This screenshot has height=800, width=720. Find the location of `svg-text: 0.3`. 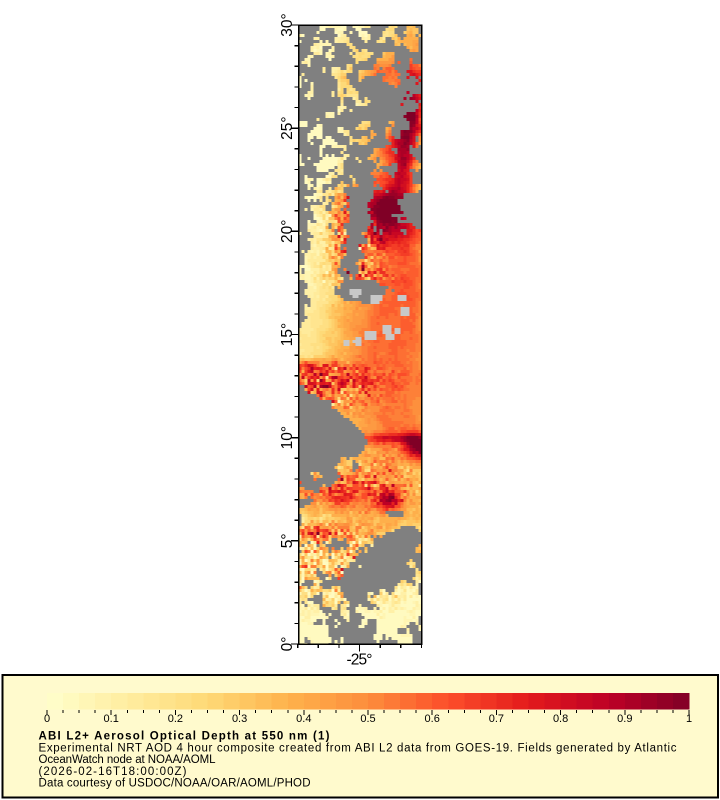

svg-text: 0.3 is located at coordinates (239, 719).